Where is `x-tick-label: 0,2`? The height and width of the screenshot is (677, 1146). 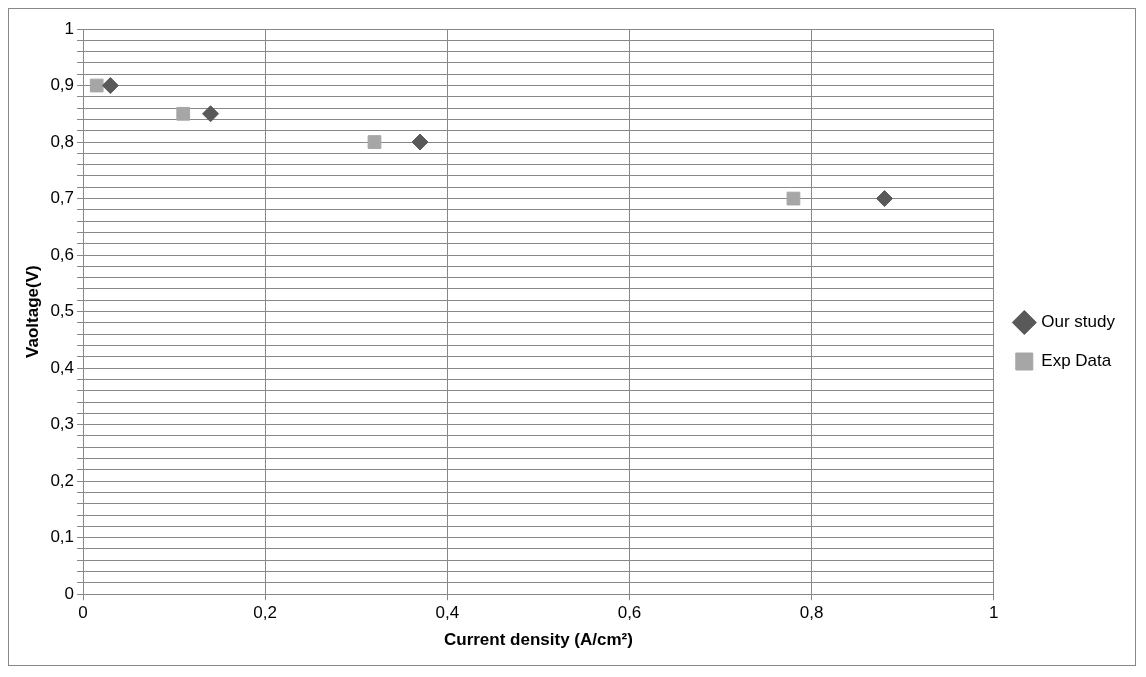 x-tick-label: 0,2 is located at coordinates (265, 613).